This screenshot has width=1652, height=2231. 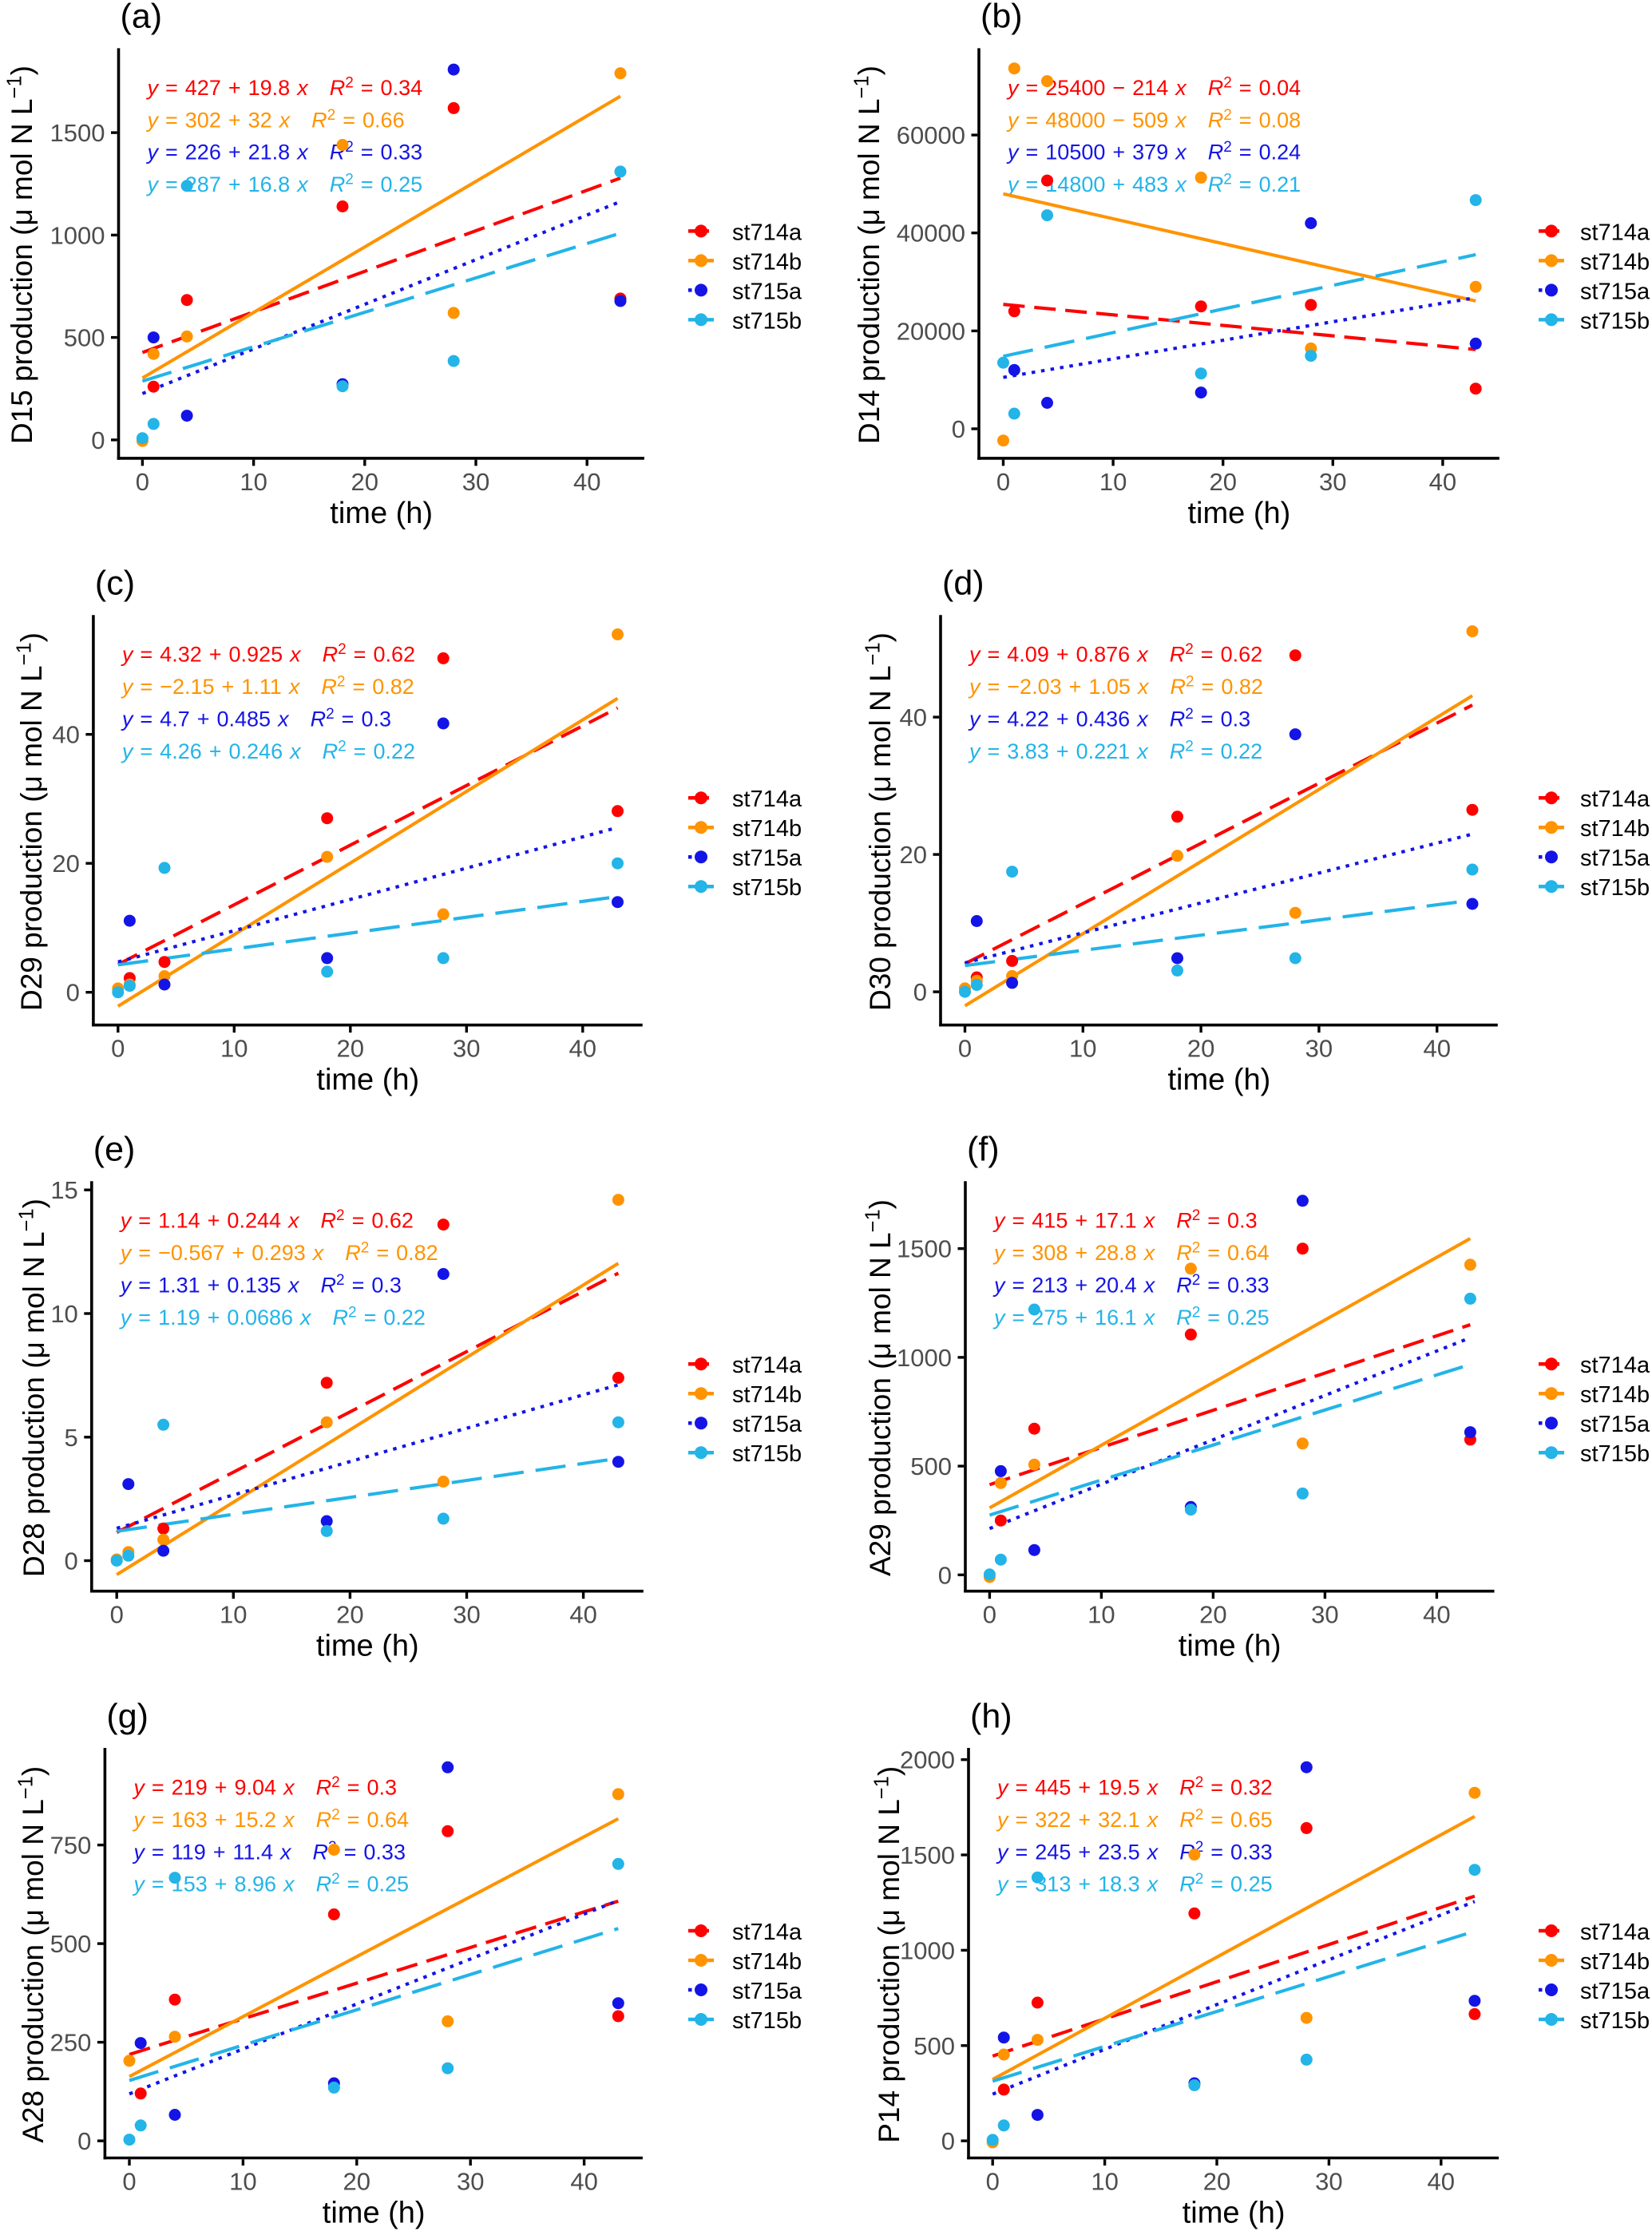 I want to click on svg-text: (f), so click(x=983, y=1150).